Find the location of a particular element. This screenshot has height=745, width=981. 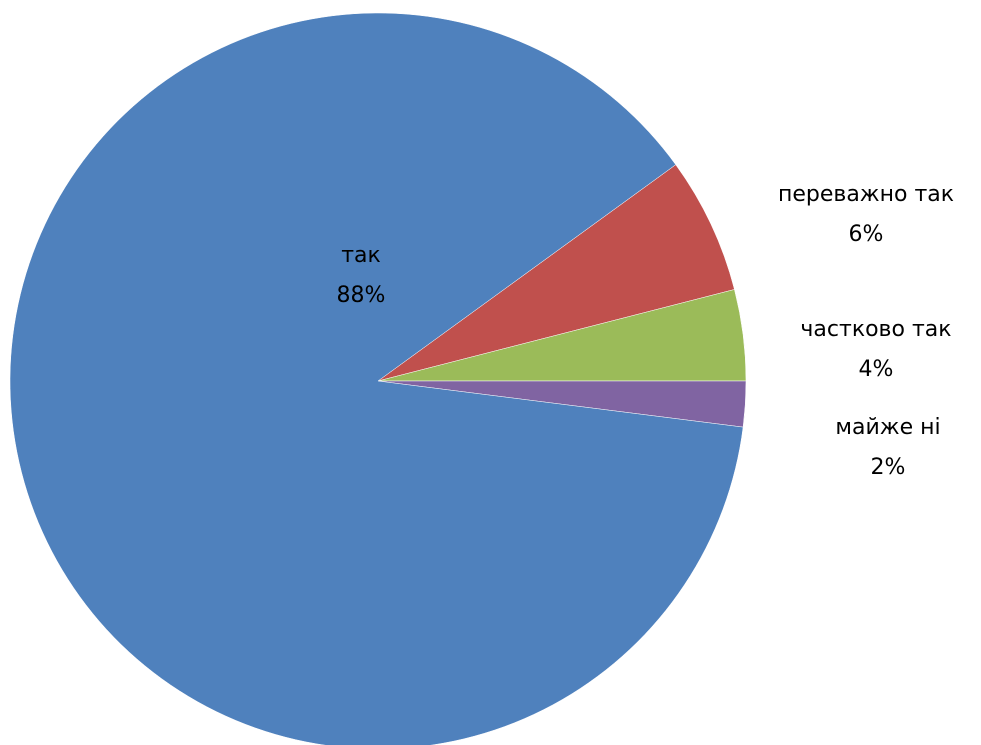

label-tak-category: так is located at coordinates (361, 255).